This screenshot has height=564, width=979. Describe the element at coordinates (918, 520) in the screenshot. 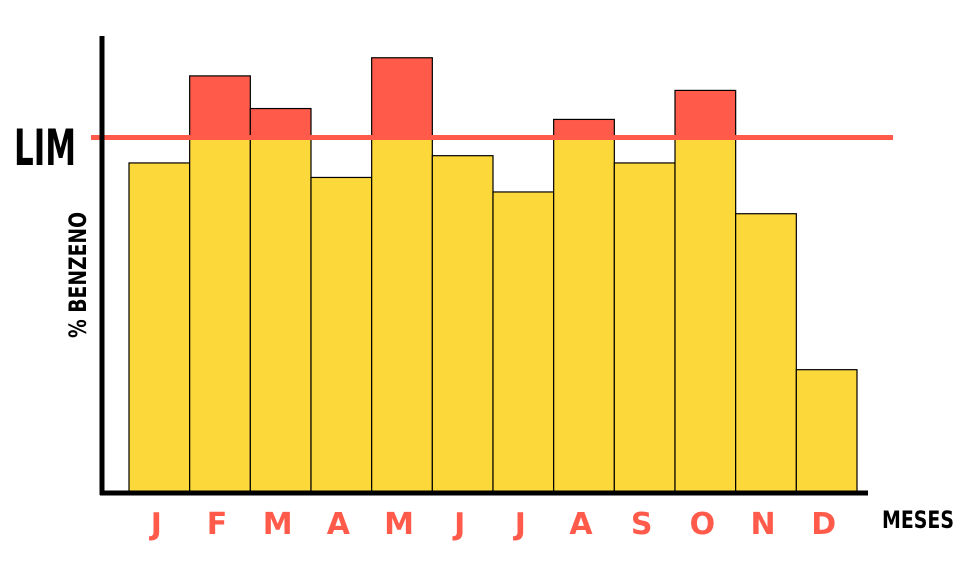

I see `x-axis-title: MESES` at that location.